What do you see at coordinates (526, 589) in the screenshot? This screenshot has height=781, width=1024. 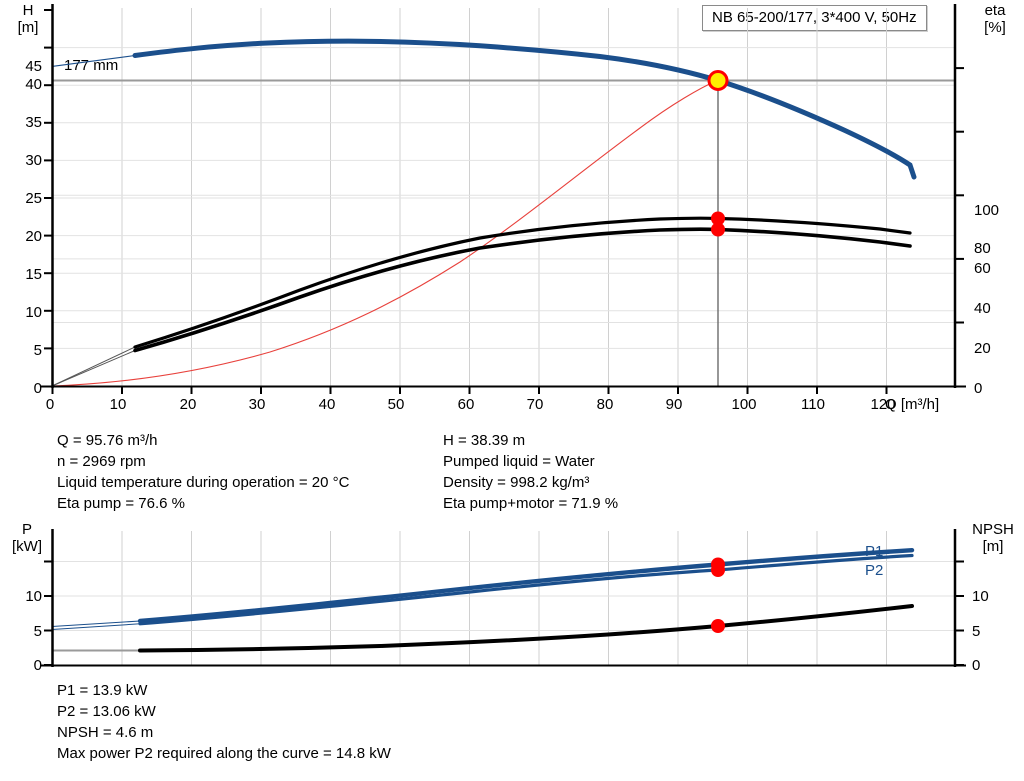 I see `p2-curve` at bounding box center [526, 589].